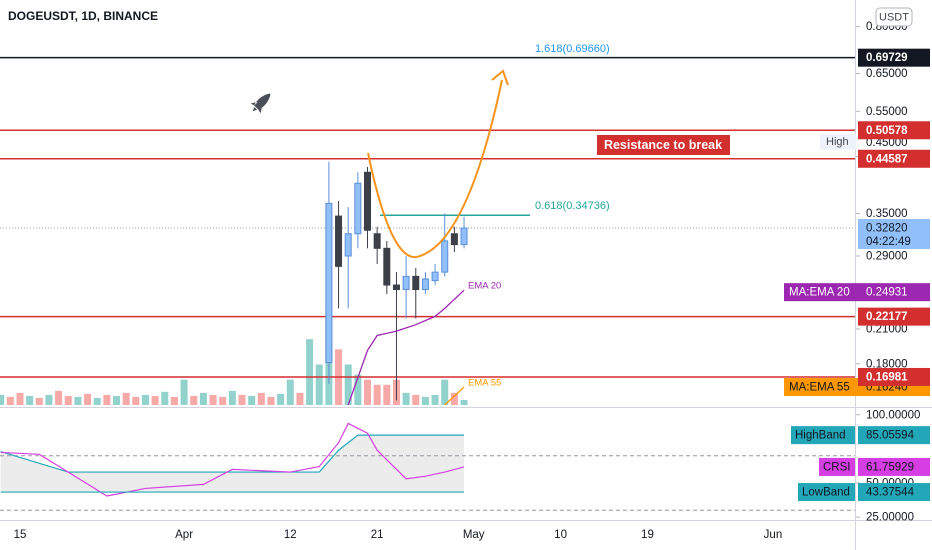 This screenshot has height=550, width=932. I want to click on price-axis-box, so click(894, 234).